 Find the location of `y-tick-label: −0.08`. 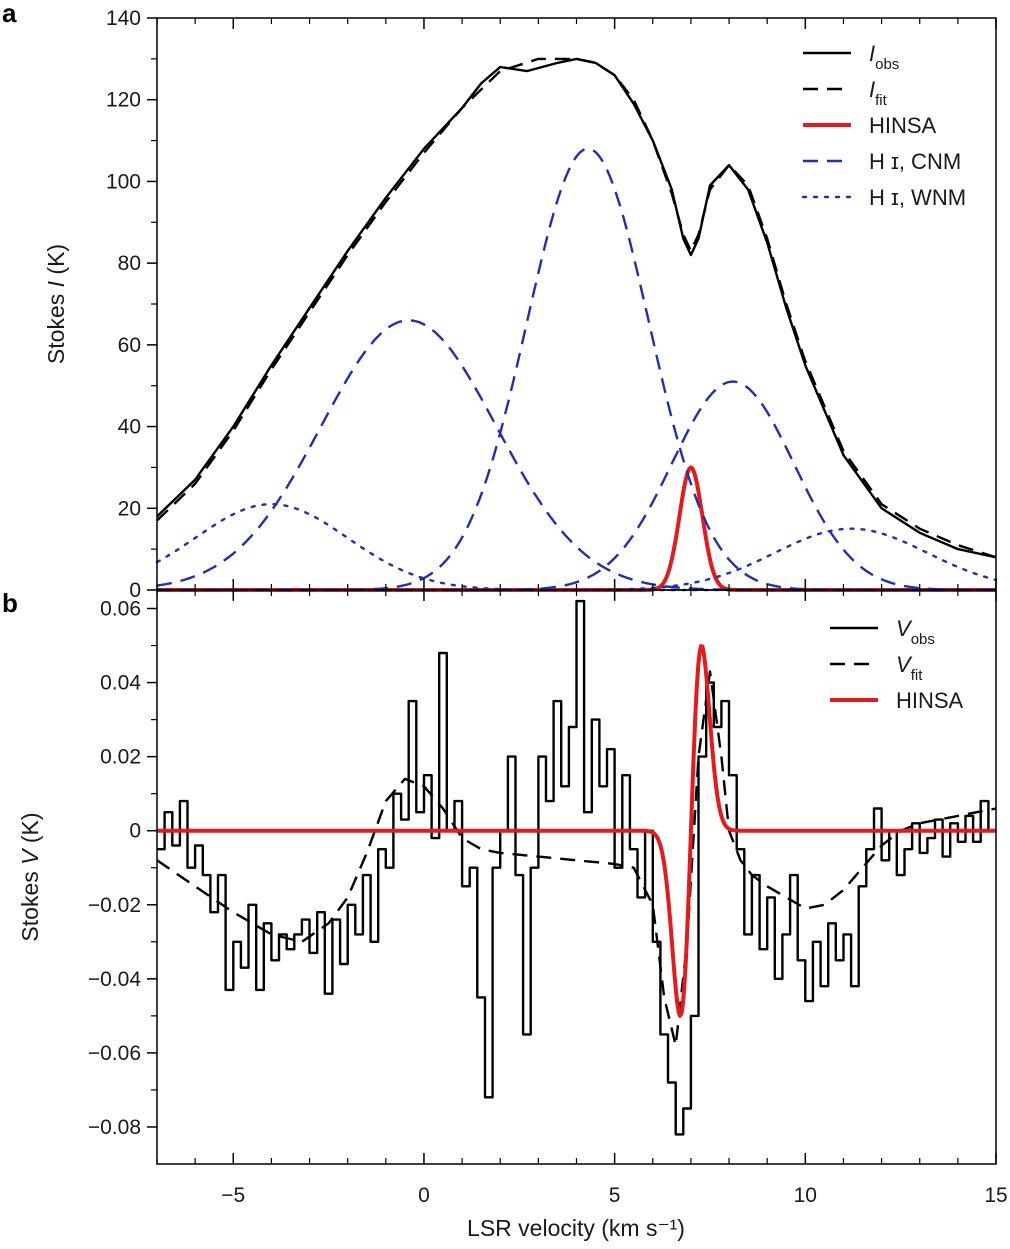

y-tick-label: −0.08 is located at coordinates (114, 1127).